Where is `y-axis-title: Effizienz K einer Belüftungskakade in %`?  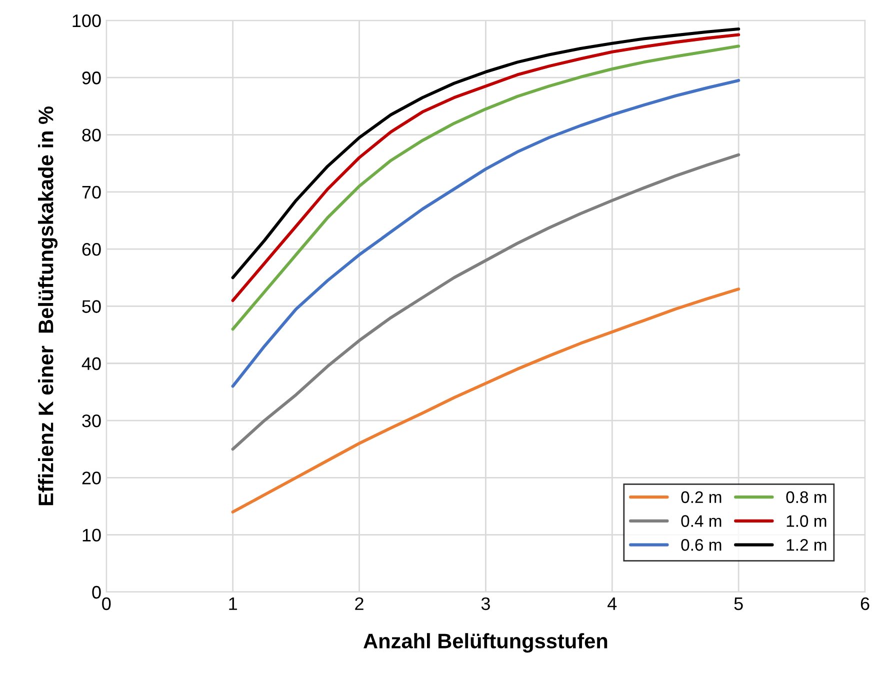
y-axis-title: Effizienz K einer Belüftungskakade in % is located at coordinates (48, 306).